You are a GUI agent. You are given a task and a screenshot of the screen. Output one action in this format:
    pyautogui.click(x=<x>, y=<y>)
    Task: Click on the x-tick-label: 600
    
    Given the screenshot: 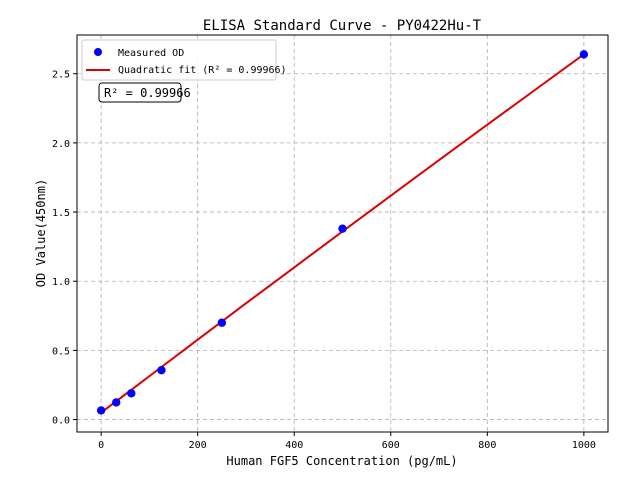 What is the action you would take?
    pyautogui.click(x=391, y=445)
    